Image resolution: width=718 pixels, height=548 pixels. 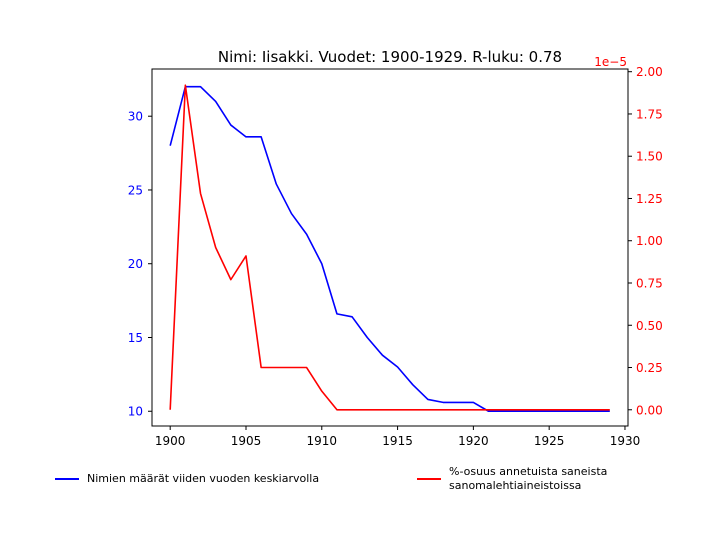 What do you see at coordinates (649, 368) in the screenshot?
I see `right-tick-label-0.25: 0.25` at bounding box center [649, 368].